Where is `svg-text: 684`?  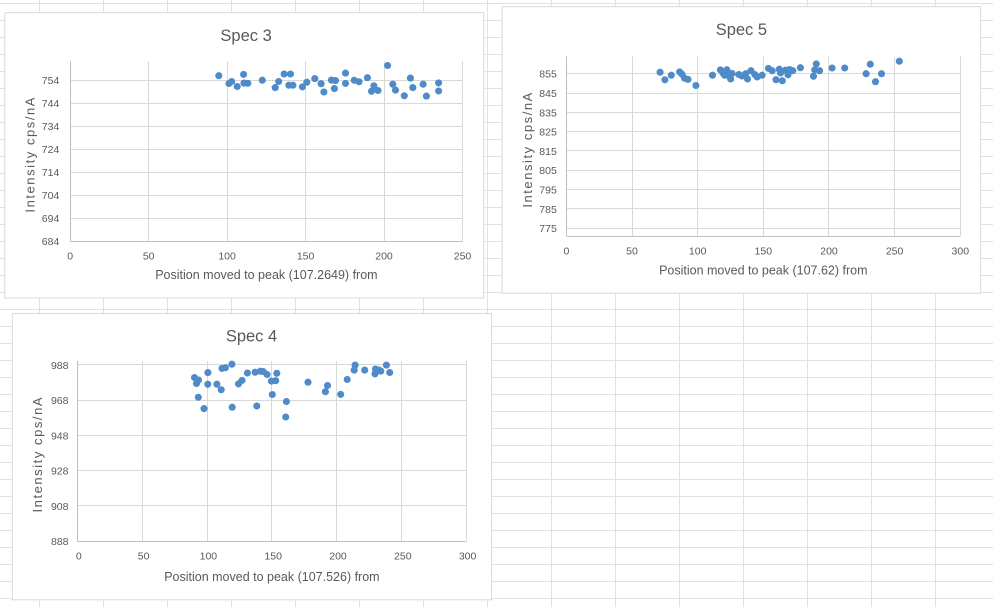 svg-text: 684 is located at coordinates (51, 242).